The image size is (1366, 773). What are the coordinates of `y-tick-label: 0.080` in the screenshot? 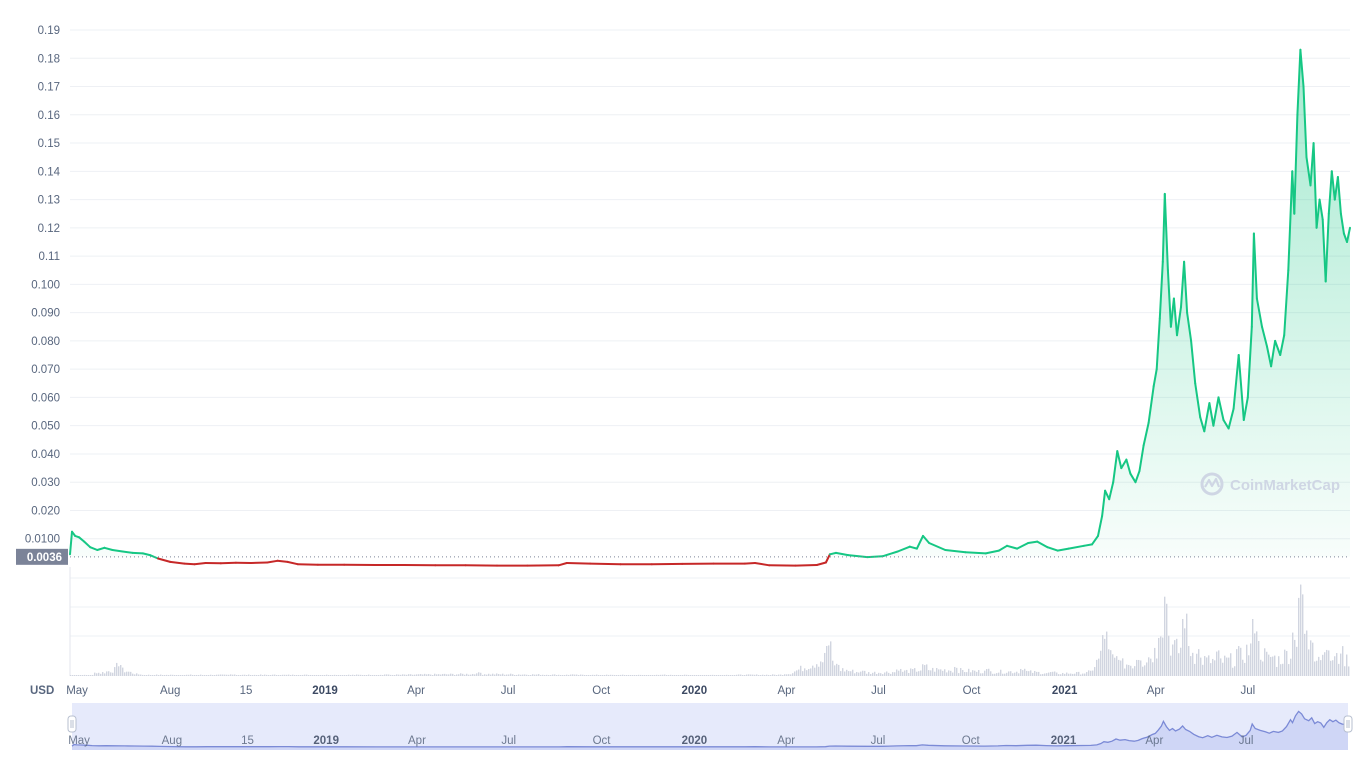 It's located at (45, 342).